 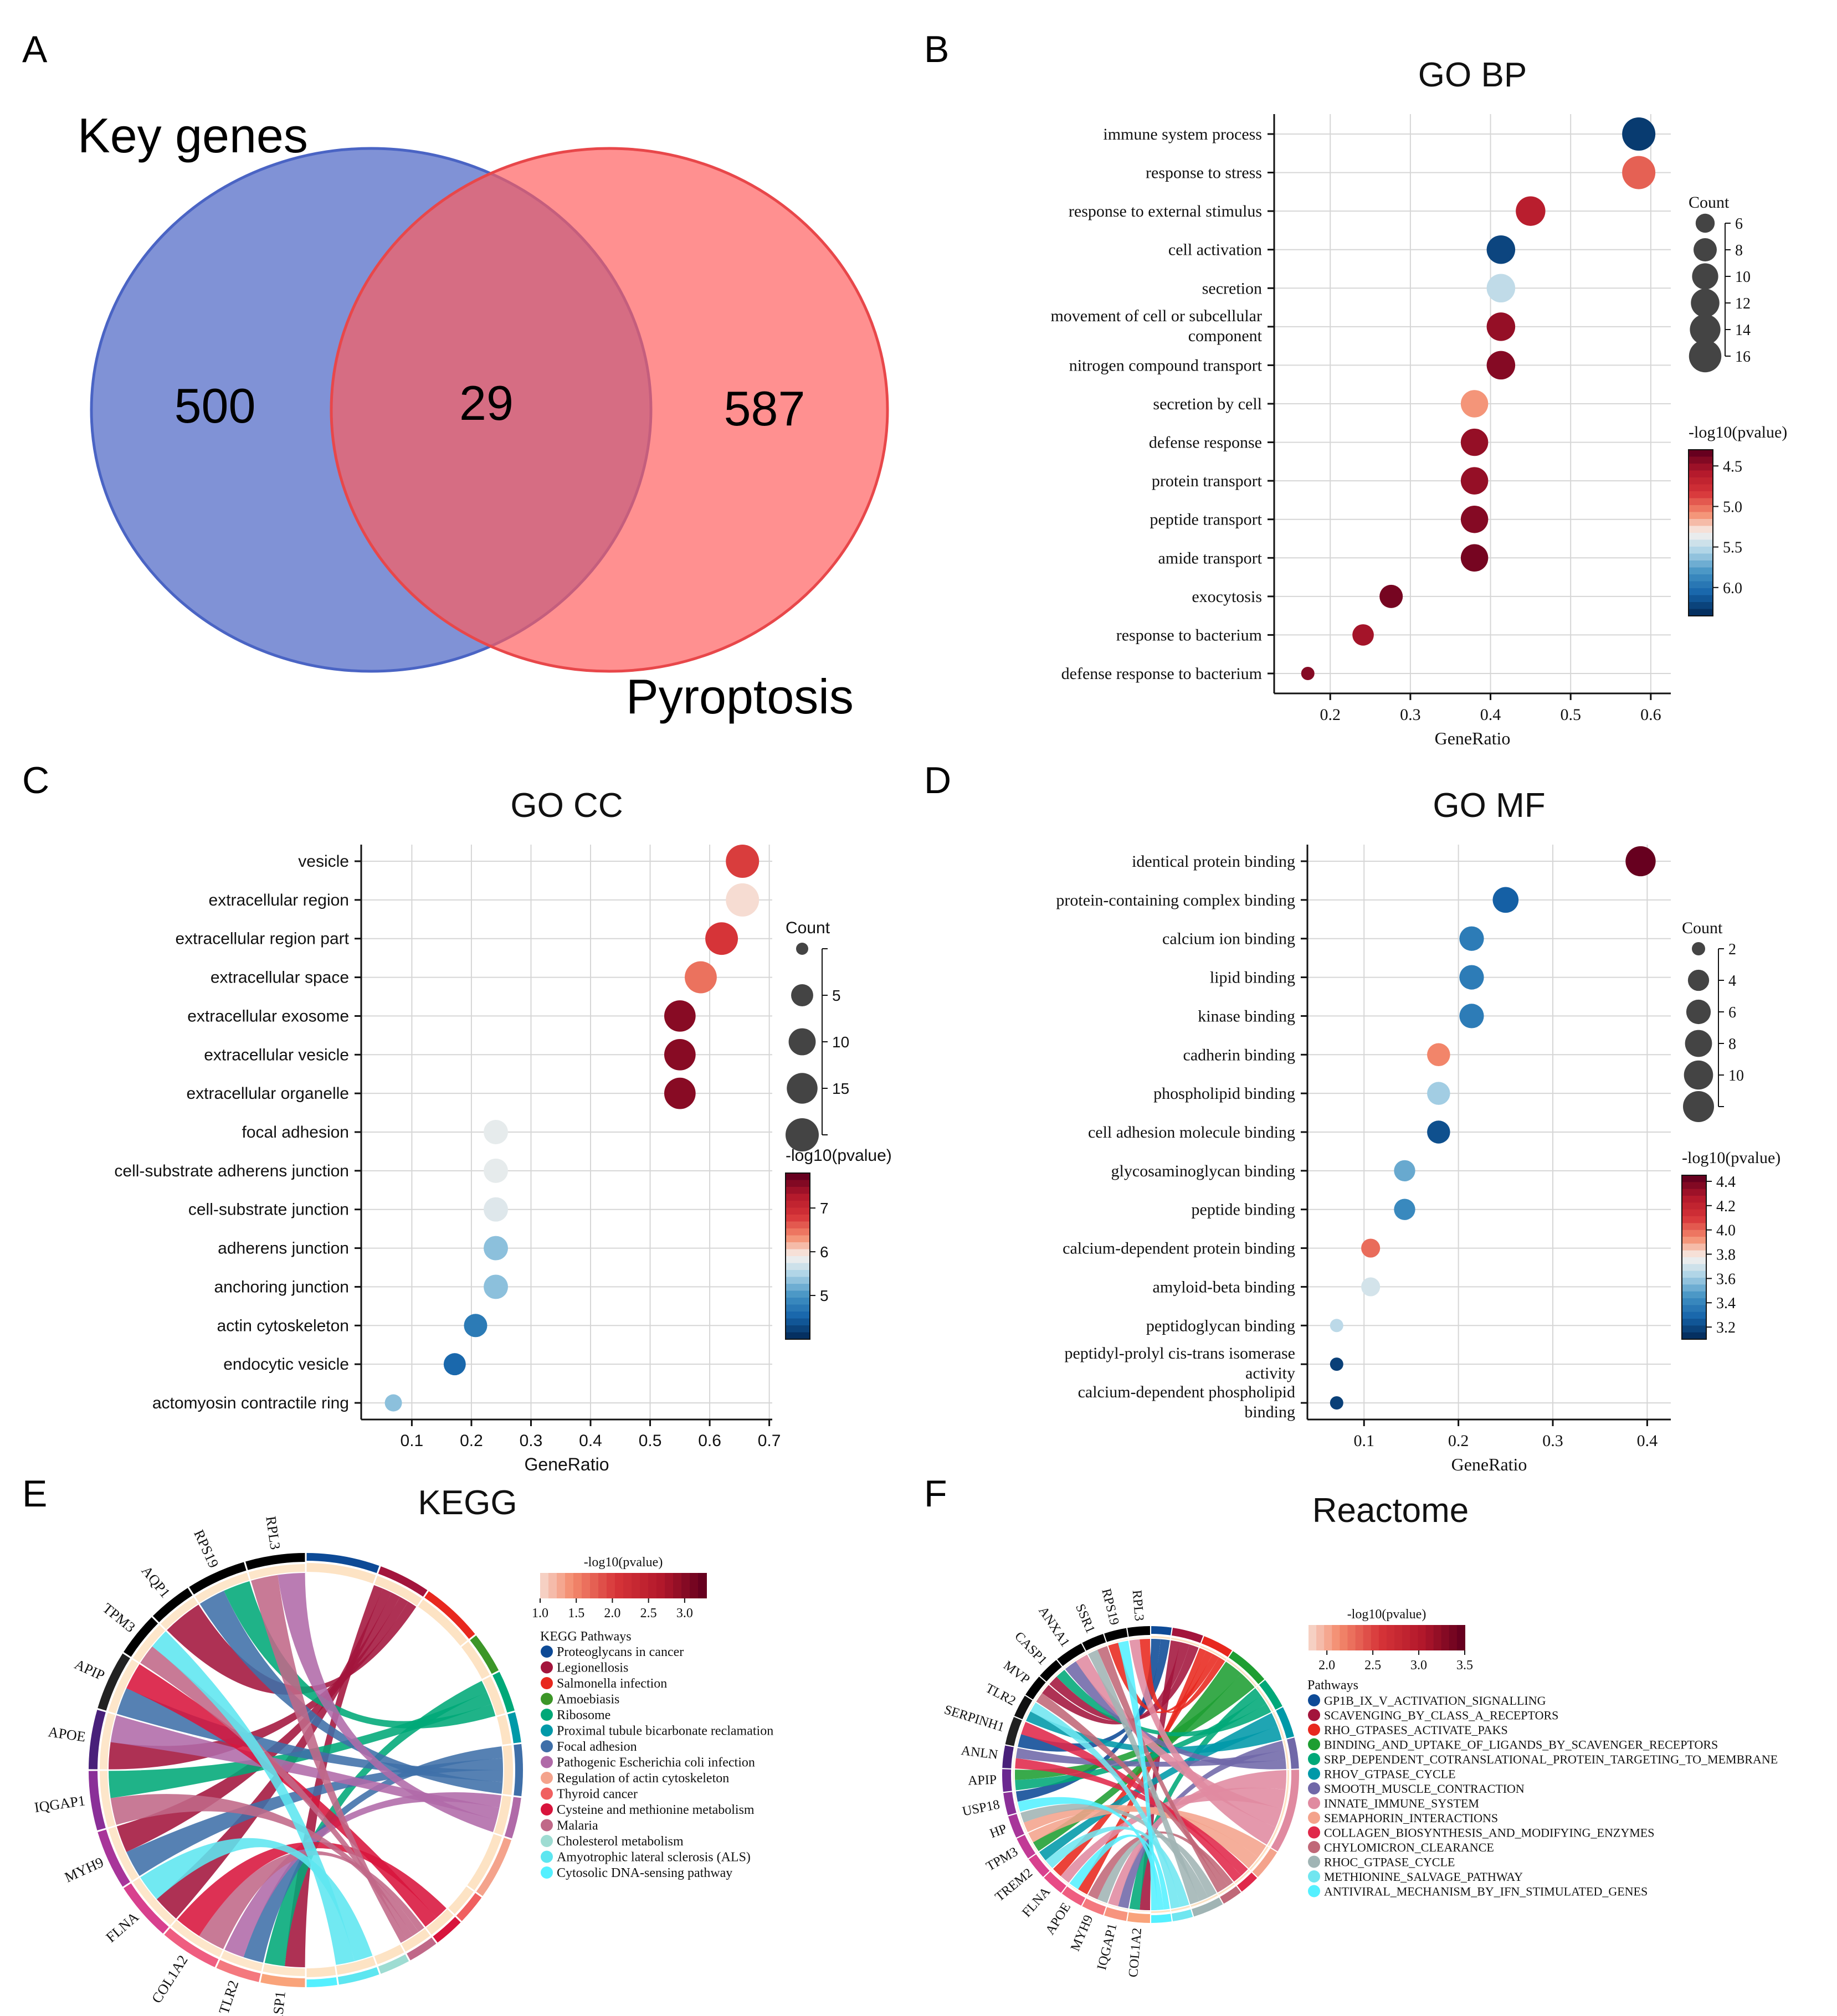 What do you see at coordinates (123, 1928) in the screenshot?
I see `gene-label: FLNA` at bounding box center [123, 1928].